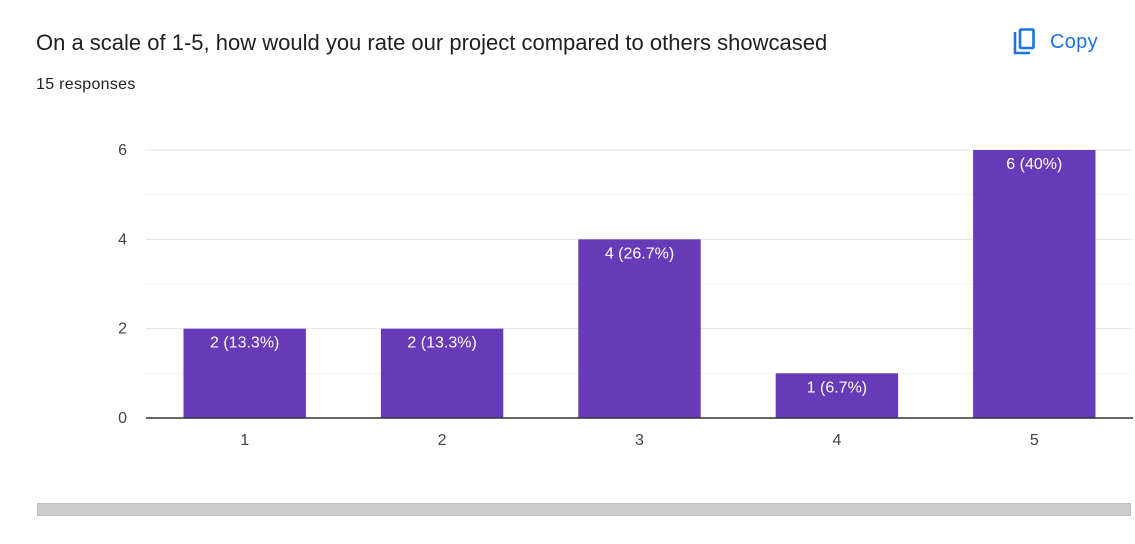 The height and width of the screenshot is (544, 1135). Describe the element at coordinates (1074, 41) in the screenshot. I see `copy-label: Copy` at that location.